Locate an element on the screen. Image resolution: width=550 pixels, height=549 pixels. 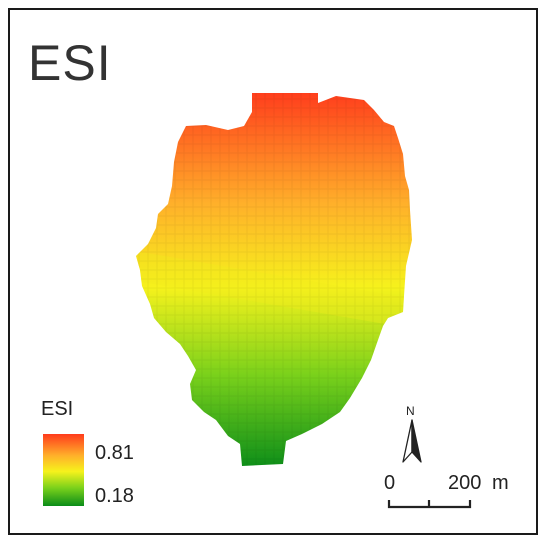
scale-bar is located at coordinates (429, 504).